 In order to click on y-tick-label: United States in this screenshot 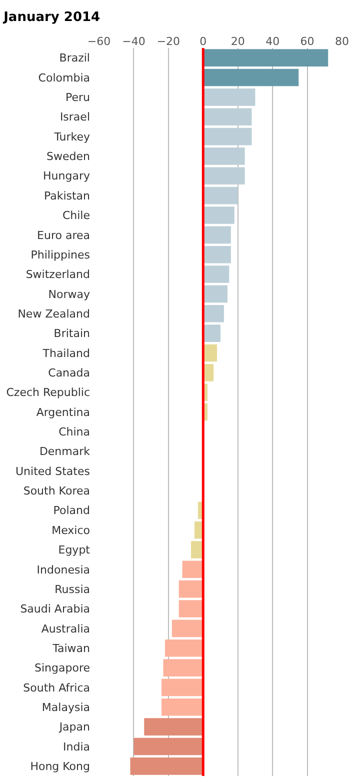, I will do `click(53, 471)`.